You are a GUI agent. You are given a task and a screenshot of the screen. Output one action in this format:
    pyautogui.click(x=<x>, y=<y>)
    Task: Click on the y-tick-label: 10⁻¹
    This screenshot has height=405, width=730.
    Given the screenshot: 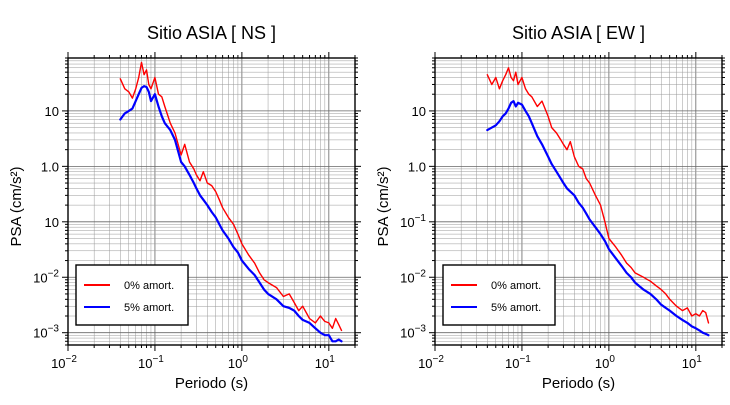 What is the action you would take?
    pyautogui.click(x=413, y=221)
    